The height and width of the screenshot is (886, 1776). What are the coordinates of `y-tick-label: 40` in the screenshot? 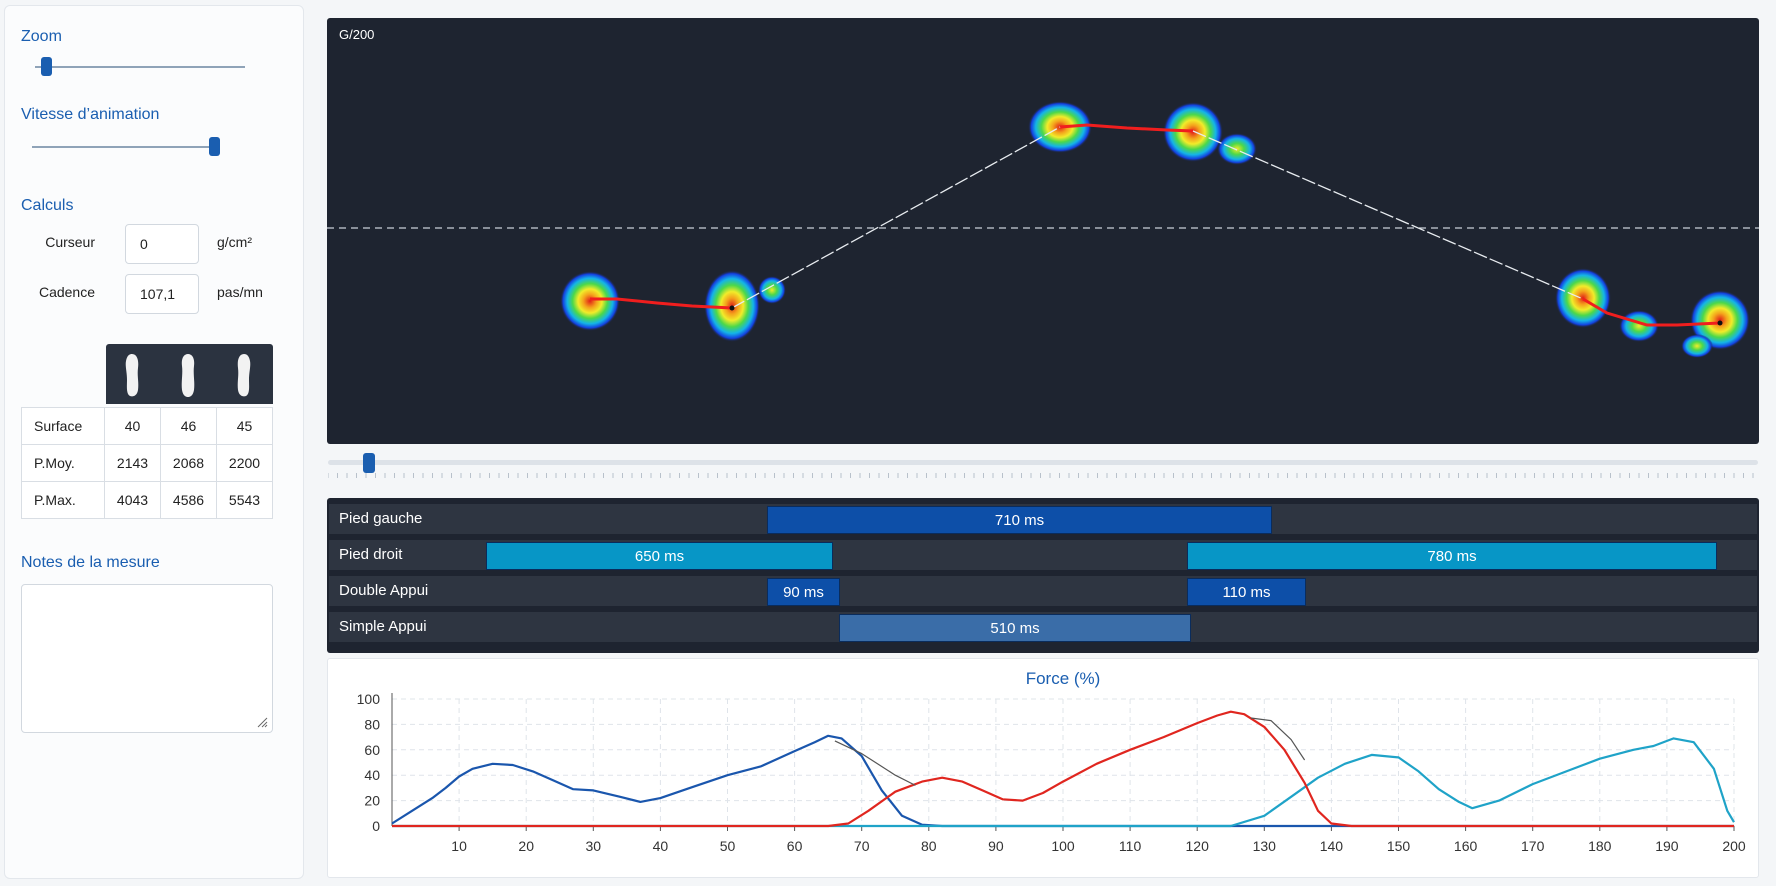 It's located at (372, 775).